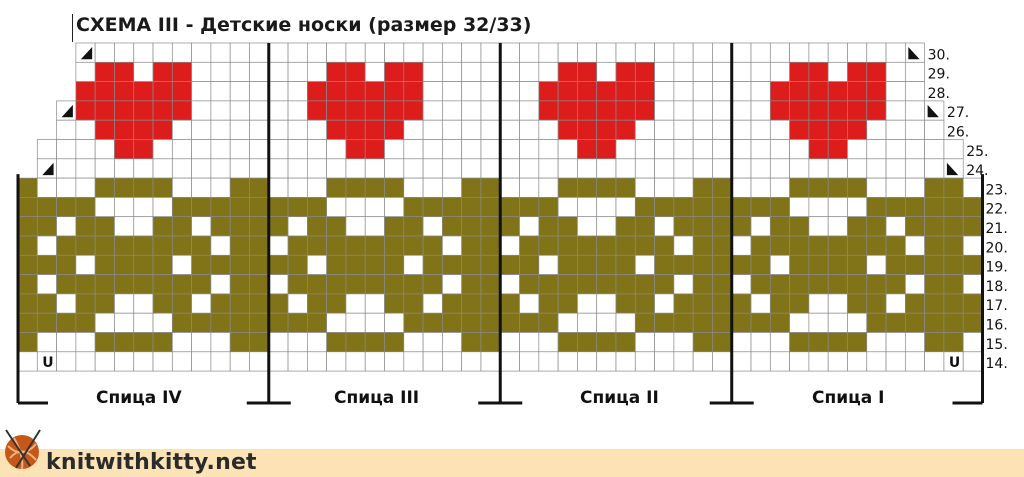 The height and width of the screenshot is (477, 1024). Describe the element at coordinates (377, 398) in the screenshot. I see `needle-label-3: Спица III` at that location.